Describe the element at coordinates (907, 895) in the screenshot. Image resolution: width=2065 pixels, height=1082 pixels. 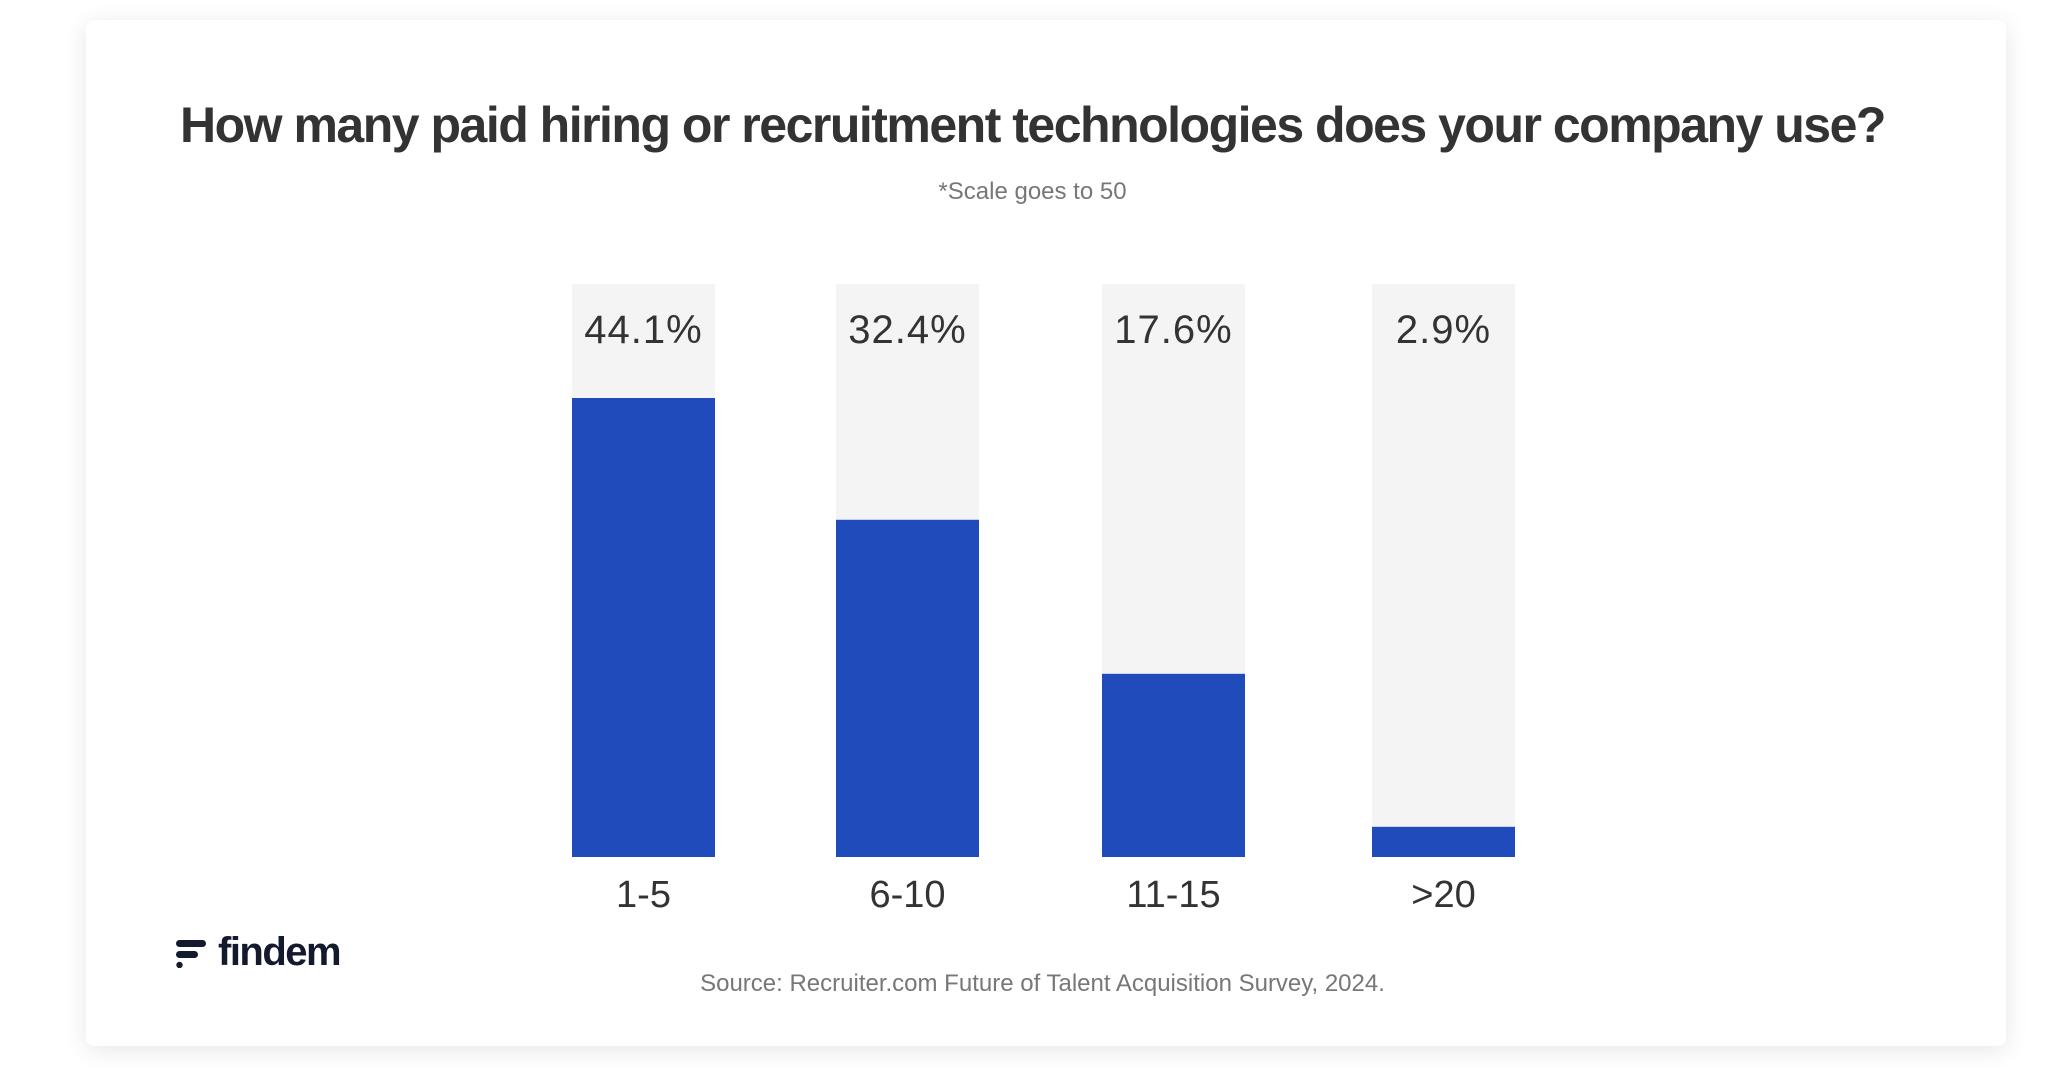
I see `category-label: 6-10` at that location.